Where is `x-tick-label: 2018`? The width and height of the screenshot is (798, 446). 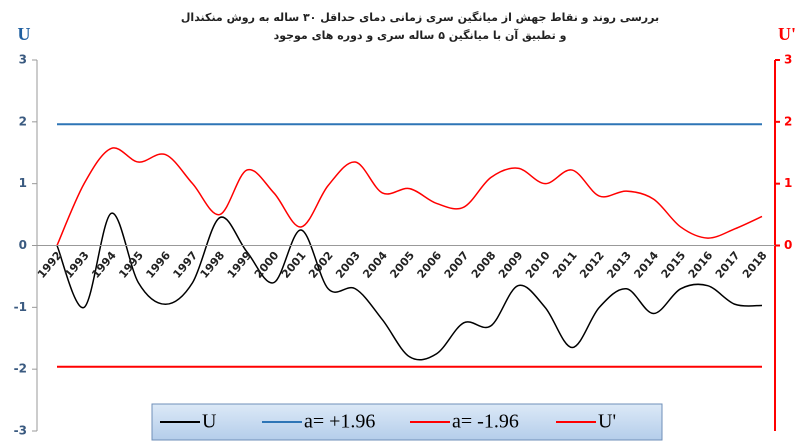 x-tick-label: 2018 is located at coordinates (755, 265).